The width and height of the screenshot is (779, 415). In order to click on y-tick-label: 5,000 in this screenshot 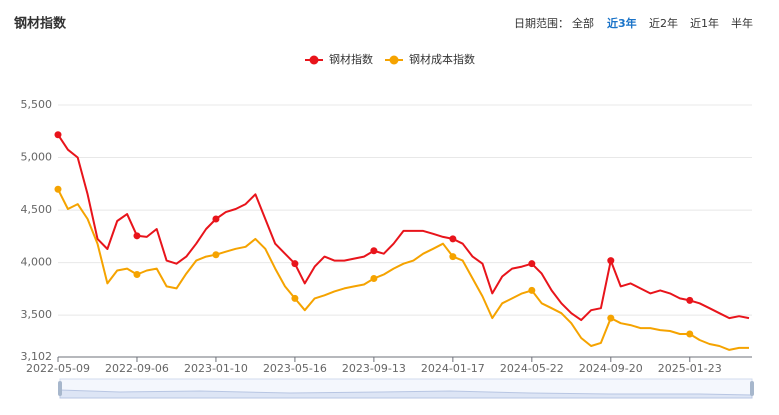, I will do `click(37, 157)`.